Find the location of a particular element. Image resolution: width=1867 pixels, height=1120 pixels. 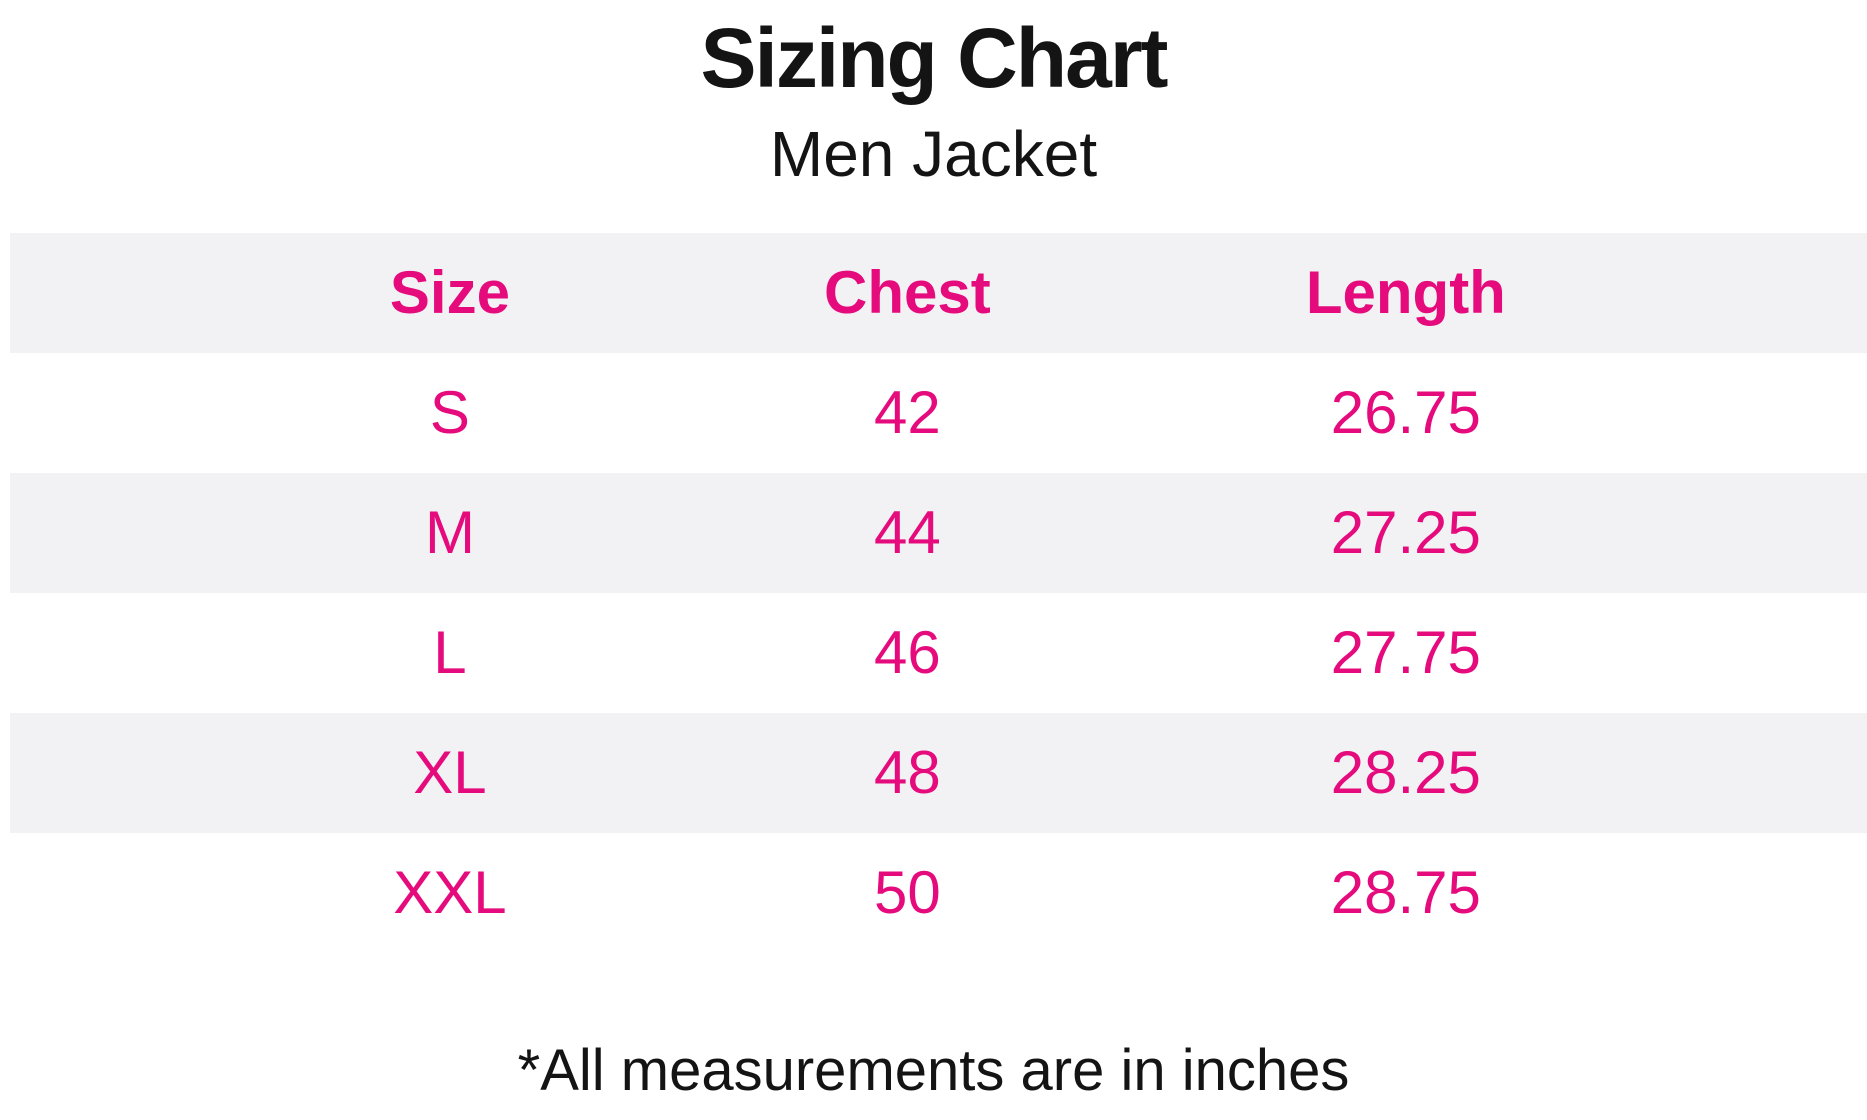

chest-cell: 44 is located at coordinates (907, 532).